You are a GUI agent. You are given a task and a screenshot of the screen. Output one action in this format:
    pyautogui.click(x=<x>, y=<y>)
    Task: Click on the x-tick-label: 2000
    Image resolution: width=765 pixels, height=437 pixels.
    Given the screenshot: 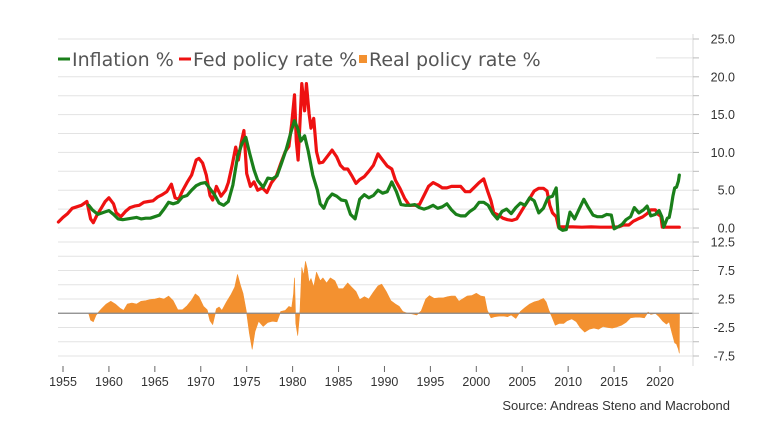 What is the action you would take?
    pyautogui.click(x=476, y=382)
    